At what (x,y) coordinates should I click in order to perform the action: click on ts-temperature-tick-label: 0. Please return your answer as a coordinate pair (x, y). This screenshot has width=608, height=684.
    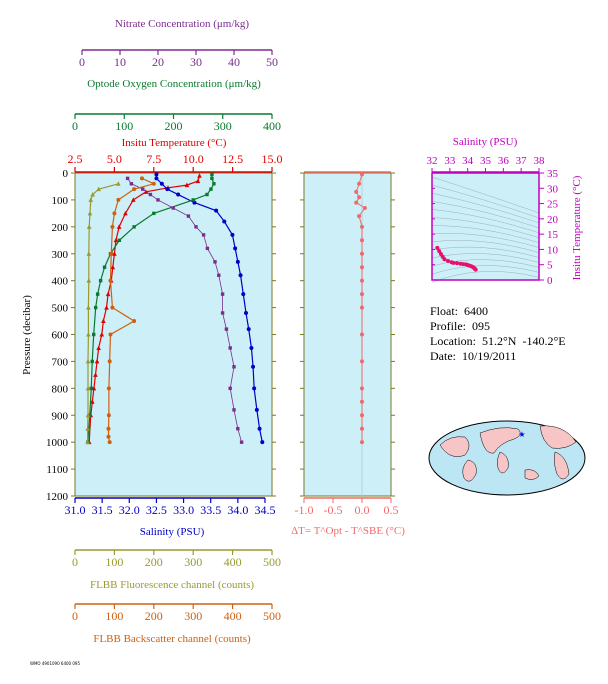
    Looking at the image, I should click on (550, 281).